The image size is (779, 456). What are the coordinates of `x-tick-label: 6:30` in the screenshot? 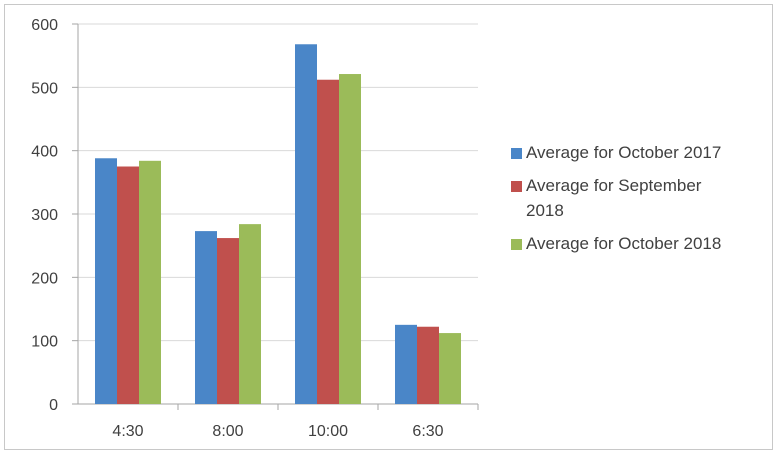 It's located at (427, 431).